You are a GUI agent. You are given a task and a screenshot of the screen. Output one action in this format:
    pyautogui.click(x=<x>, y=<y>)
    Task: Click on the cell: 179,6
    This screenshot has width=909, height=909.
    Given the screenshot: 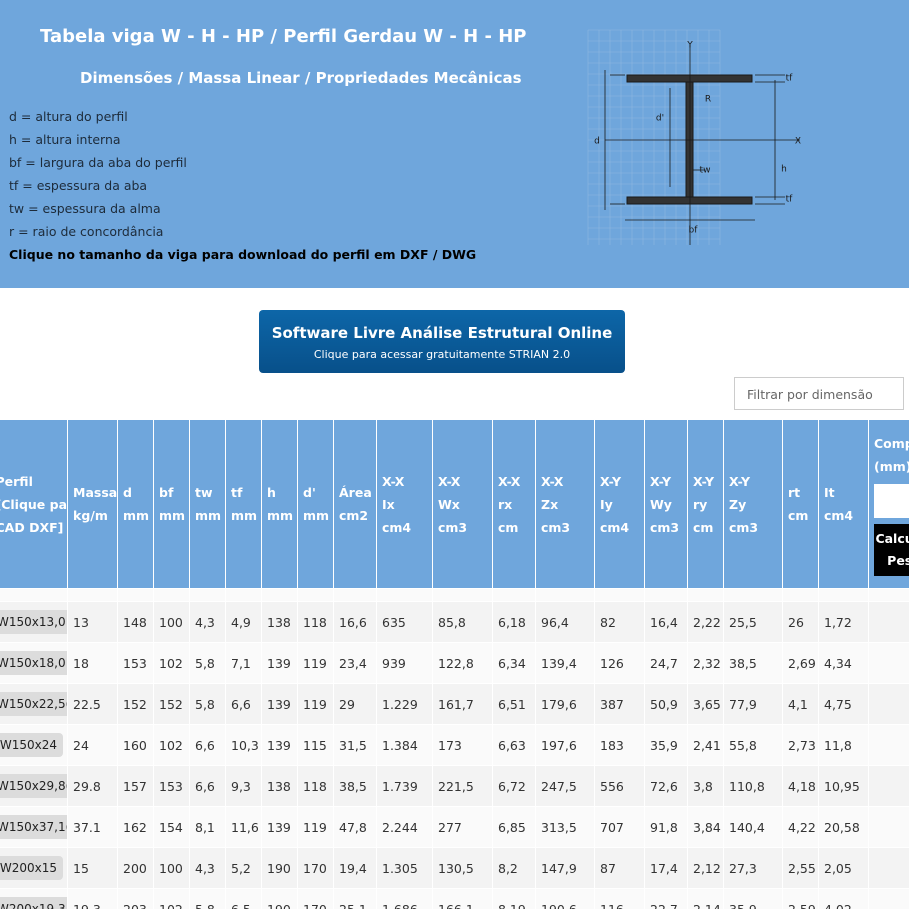 What is the action you would take?
    pyautogui.click(x=565, y=704)
    